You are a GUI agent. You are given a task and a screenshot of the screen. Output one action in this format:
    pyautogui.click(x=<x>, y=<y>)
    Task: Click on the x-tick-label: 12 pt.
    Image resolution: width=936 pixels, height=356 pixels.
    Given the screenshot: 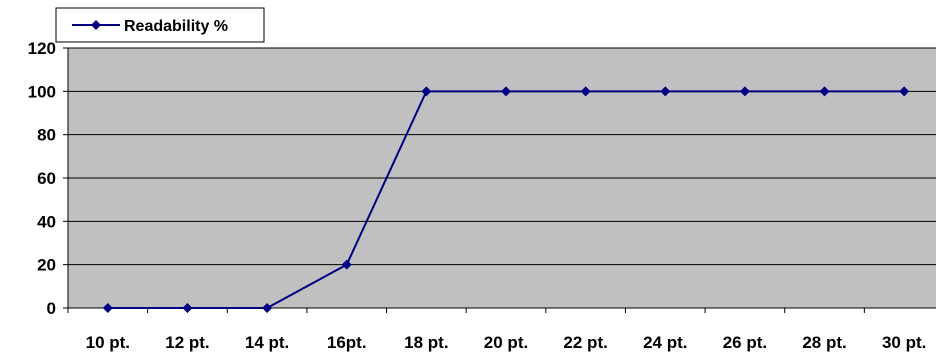 What is the action you would take?
    pyautogui.click(x=187, y=342)
    